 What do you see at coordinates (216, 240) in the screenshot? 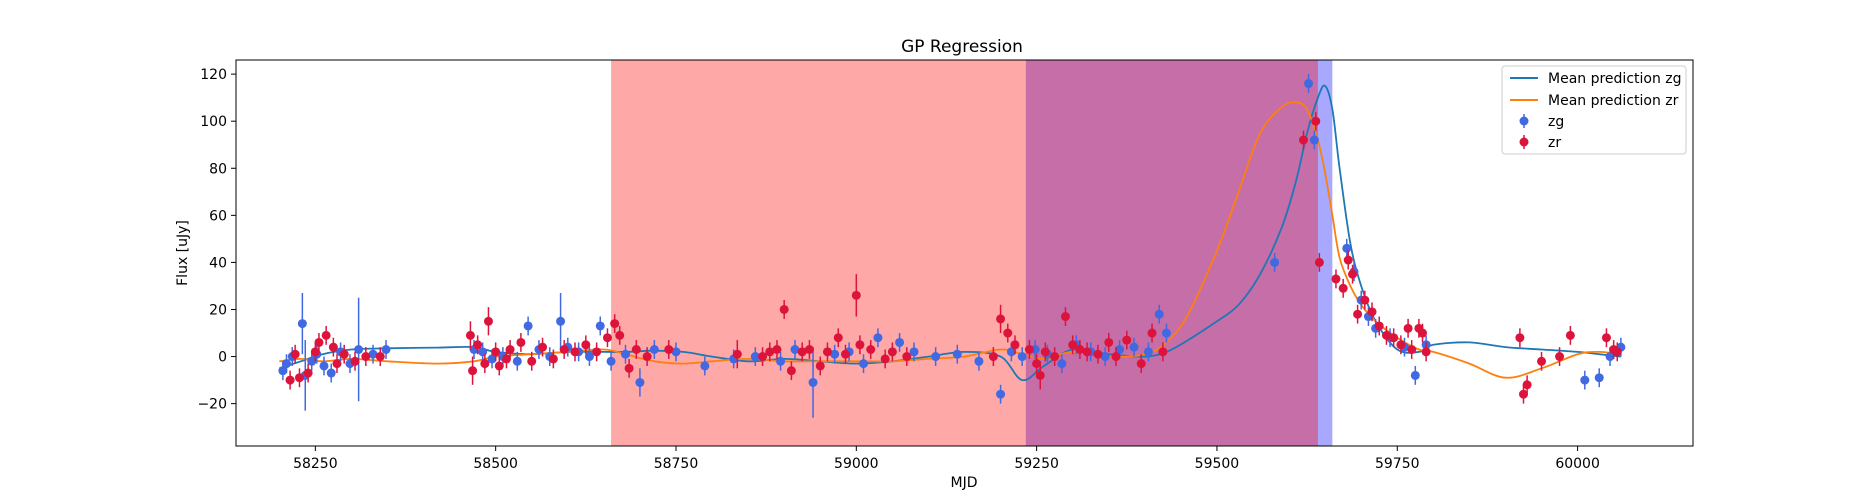
I see `y-axis-ticks: −20 0 20 40 60 80 100 120` at bounding box center [216, 240].